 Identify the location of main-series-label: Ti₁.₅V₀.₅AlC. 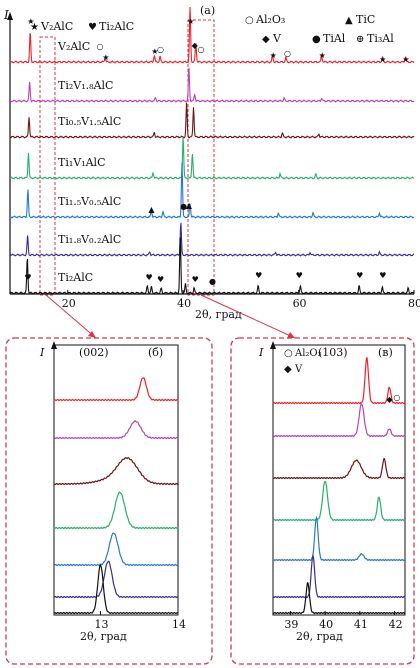
(89, 201).